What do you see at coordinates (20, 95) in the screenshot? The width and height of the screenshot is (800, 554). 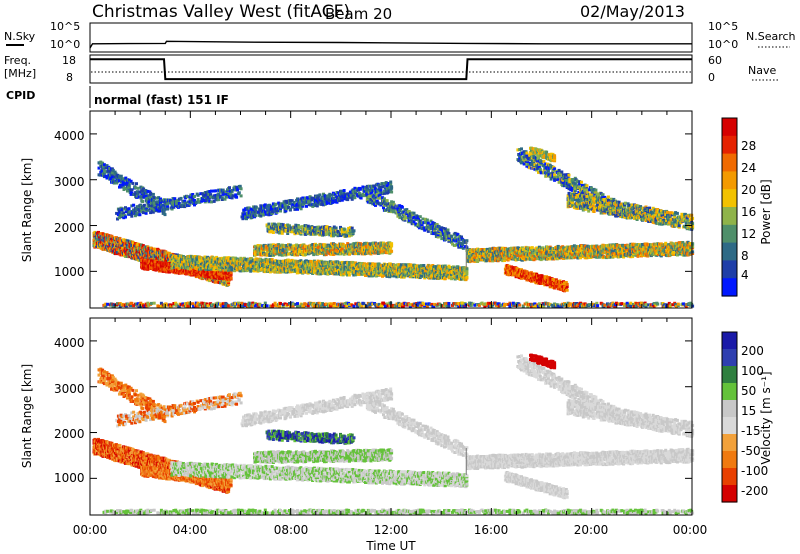 I see `cpid-label: CPID` at bounding box center [20, 95].